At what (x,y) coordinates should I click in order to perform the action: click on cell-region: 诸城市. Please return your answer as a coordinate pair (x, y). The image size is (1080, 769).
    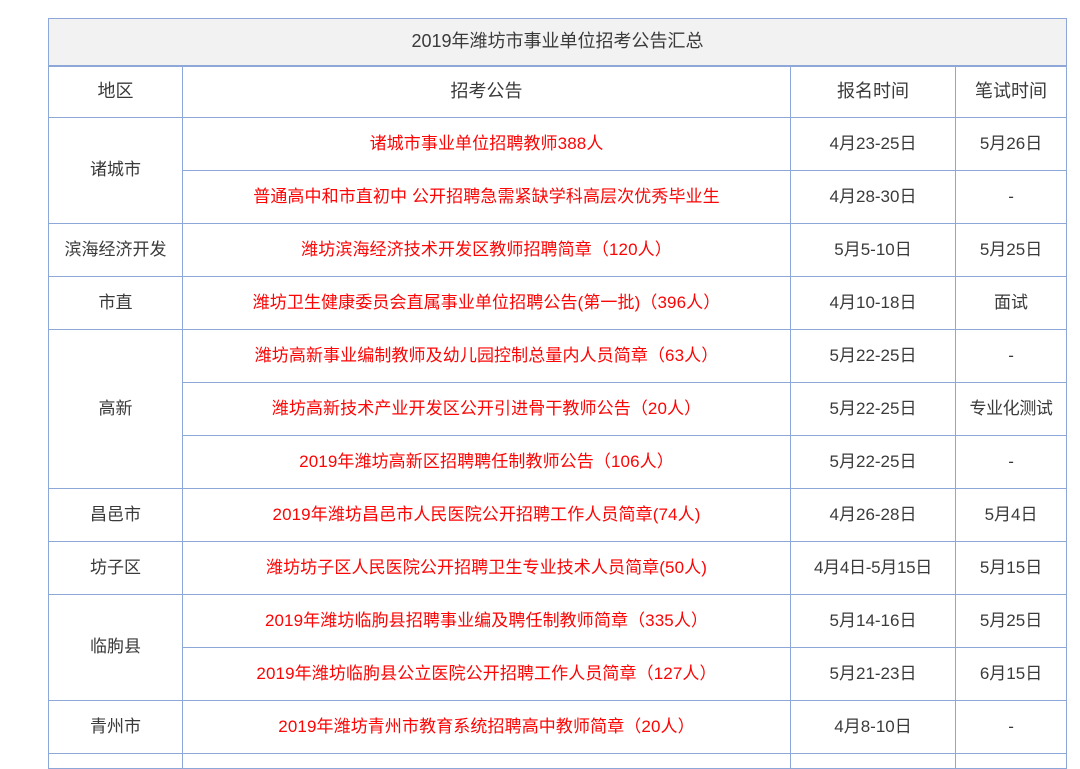
    Looking at the image, I should click on (115, 170).